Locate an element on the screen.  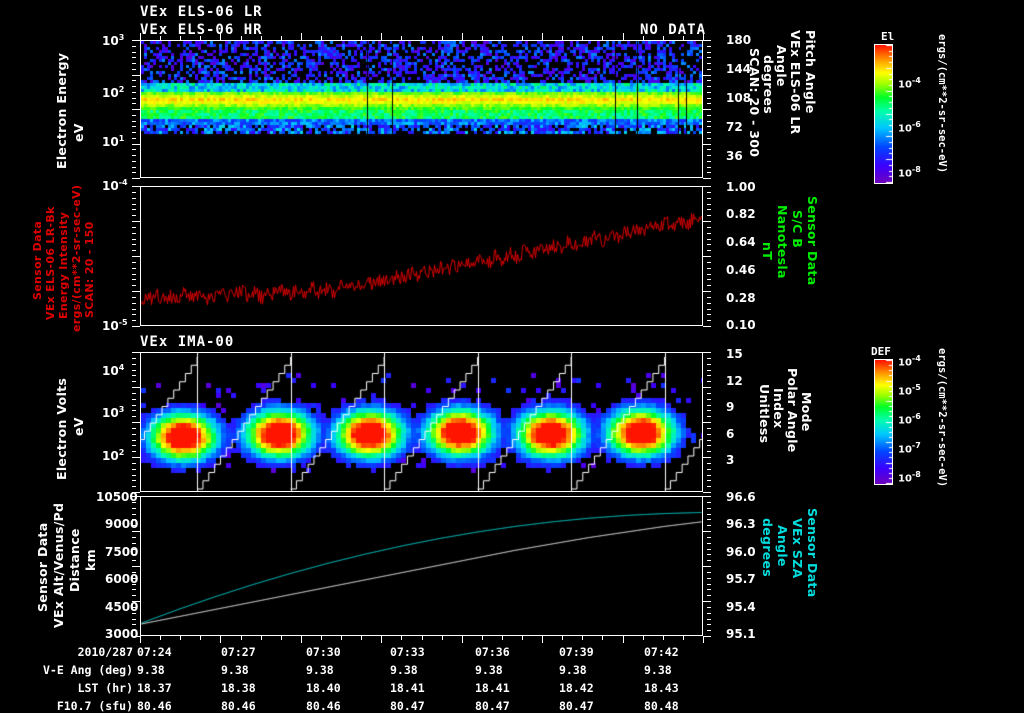
p1-right-l1: VEx ELS-06 LR is located at coordinates (796, 82).